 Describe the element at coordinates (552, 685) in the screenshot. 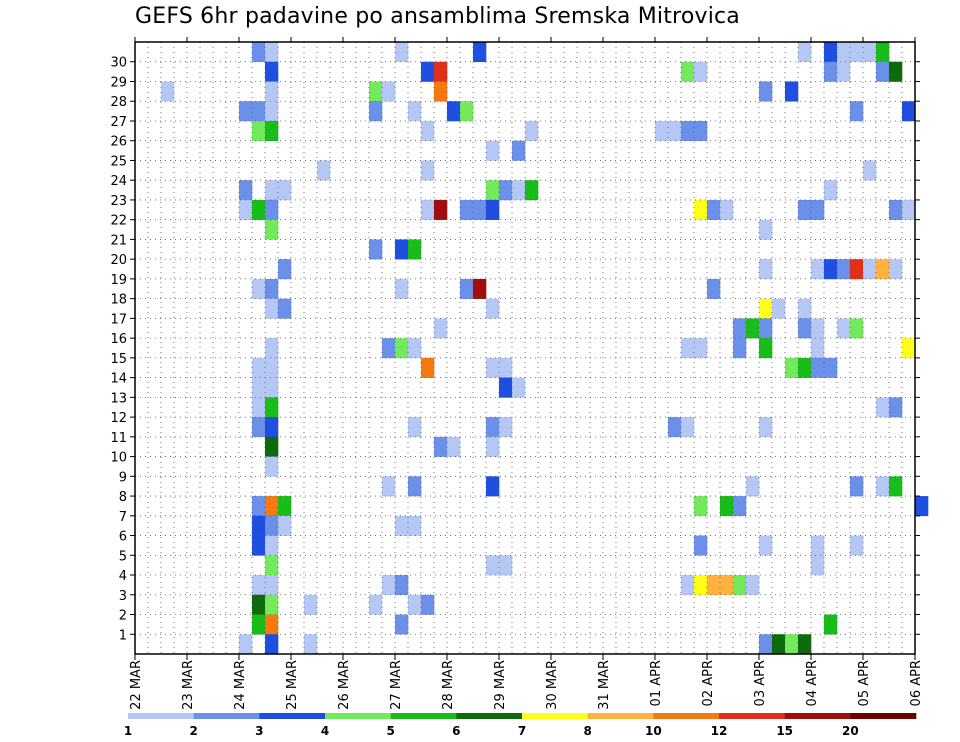

I see `x-tick-label: 30 MAR` at that location.